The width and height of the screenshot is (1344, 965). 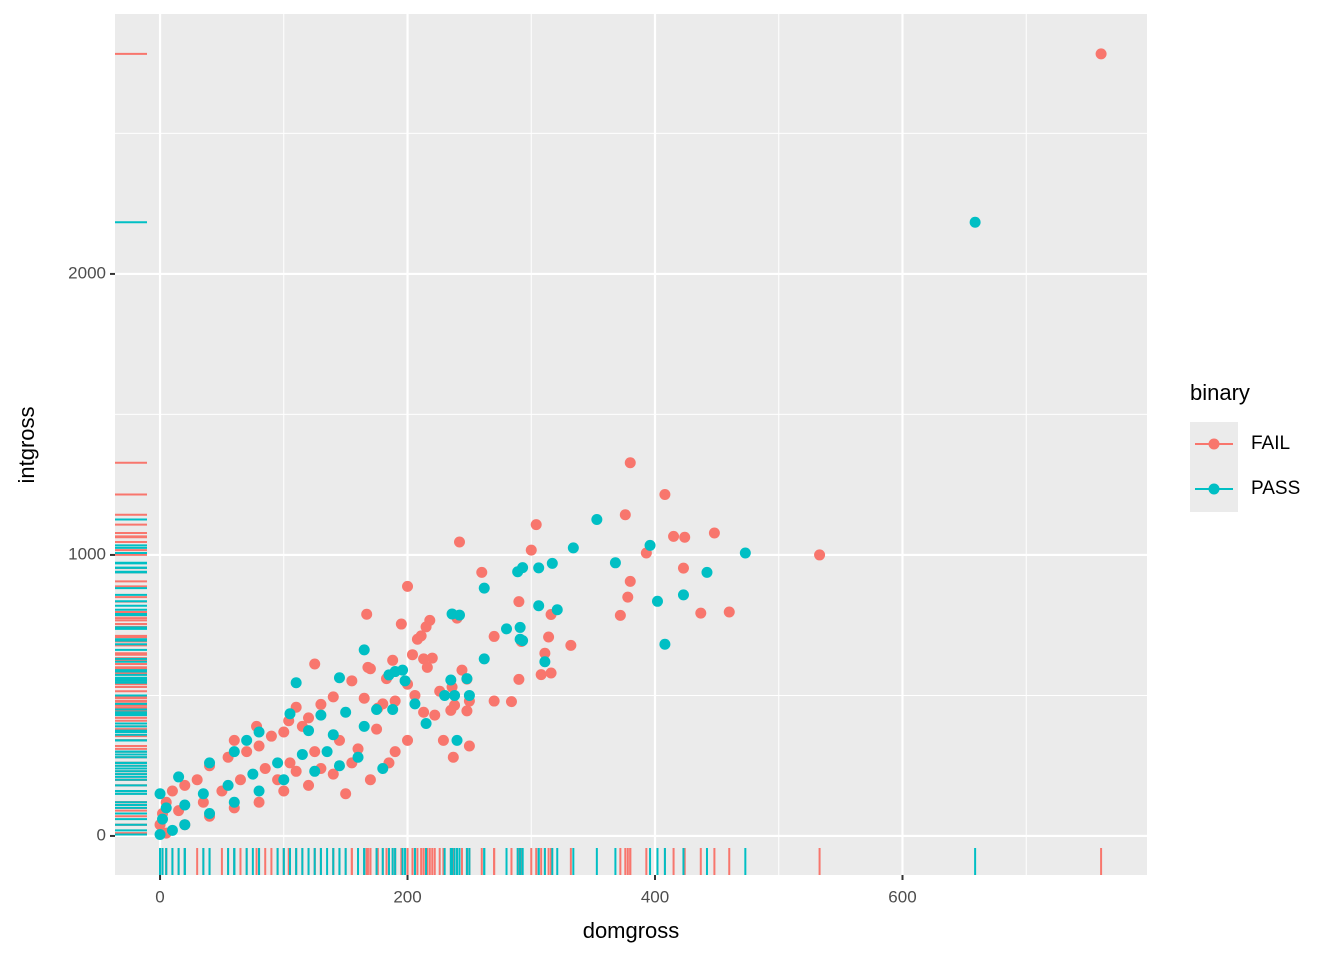 What do you see at coordinates (1270, 443) in the screenshot?
I see `legend-label: FAIL` at bounding box center [1270, 443].